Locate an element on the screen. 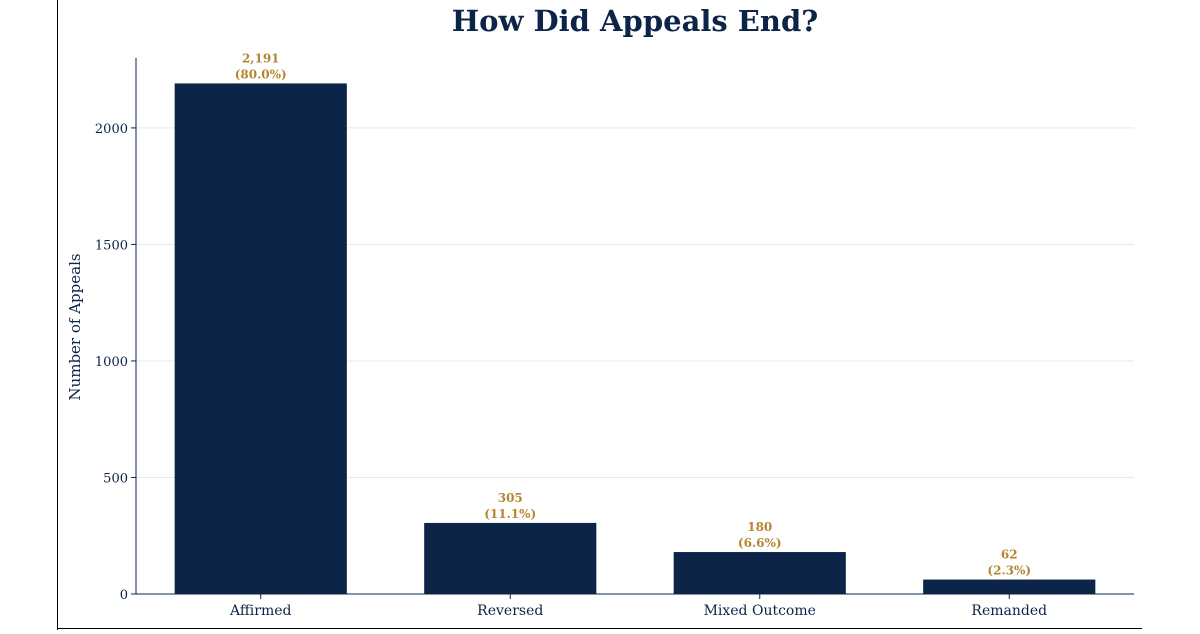 The width and height of the screenshot is (1200, 634). y-tick-label: 1500 is located at coordinates (111, 245).